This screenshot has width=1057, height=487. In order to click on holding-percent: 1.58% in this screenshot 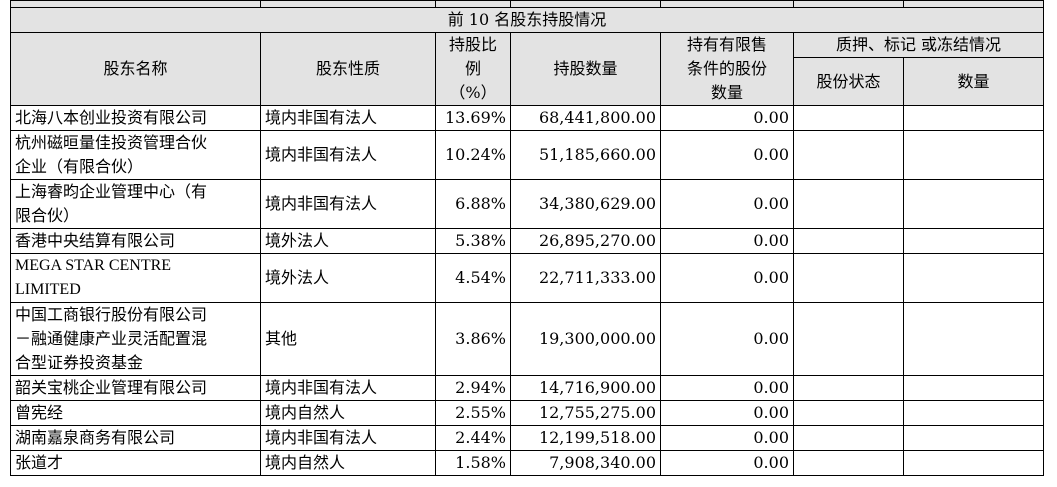, I will do `click(473, 463)`.